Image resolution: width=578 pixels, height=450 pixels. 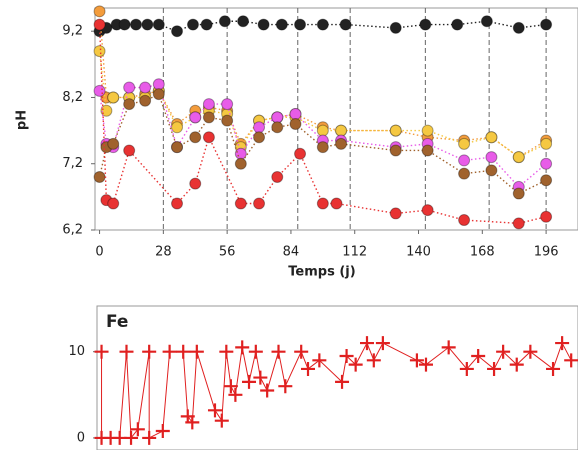 What do you see at coordinates (117, 322) in the screenshot?
I see `panel-title: Fe` at bounding box center [117, 322].